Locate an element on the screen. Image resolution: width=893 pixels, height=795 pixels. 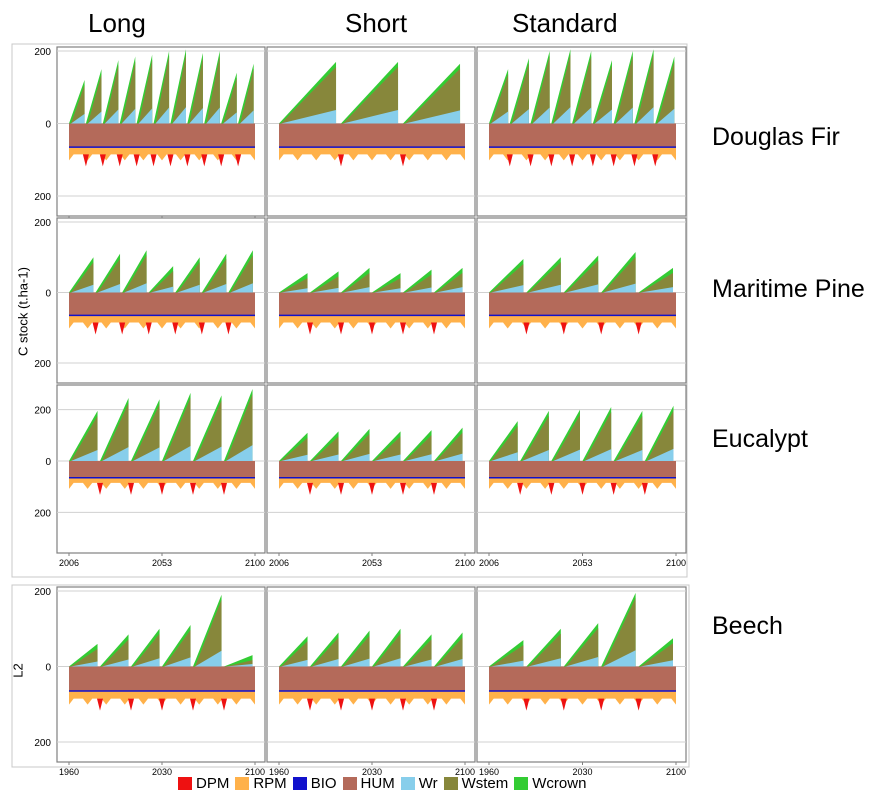
beech-short-hum-area is located at coordinates (372, 679).